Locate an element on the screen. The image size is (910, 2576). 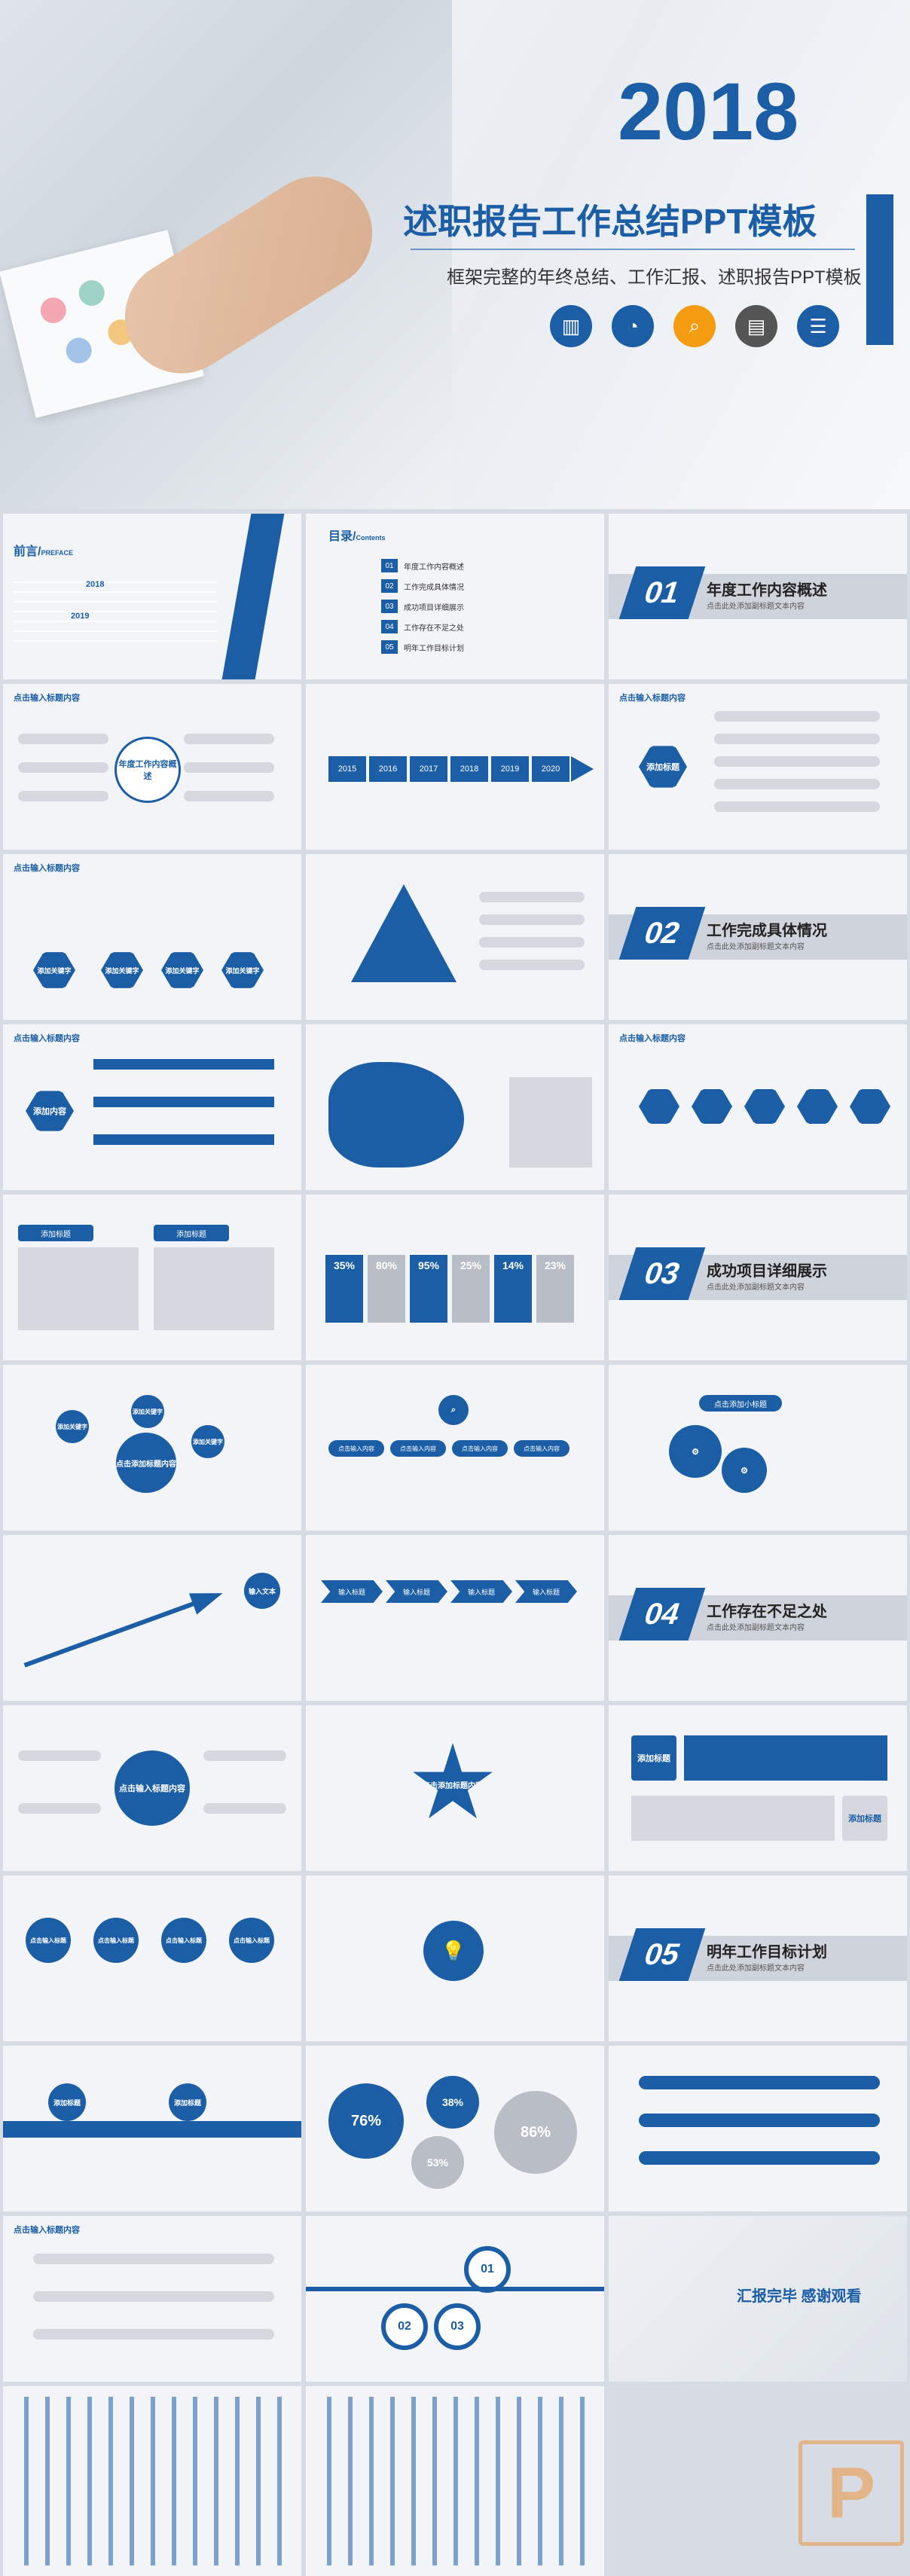
slide-star: 点击添加标题内容 is located at coordinates (455, 1788).